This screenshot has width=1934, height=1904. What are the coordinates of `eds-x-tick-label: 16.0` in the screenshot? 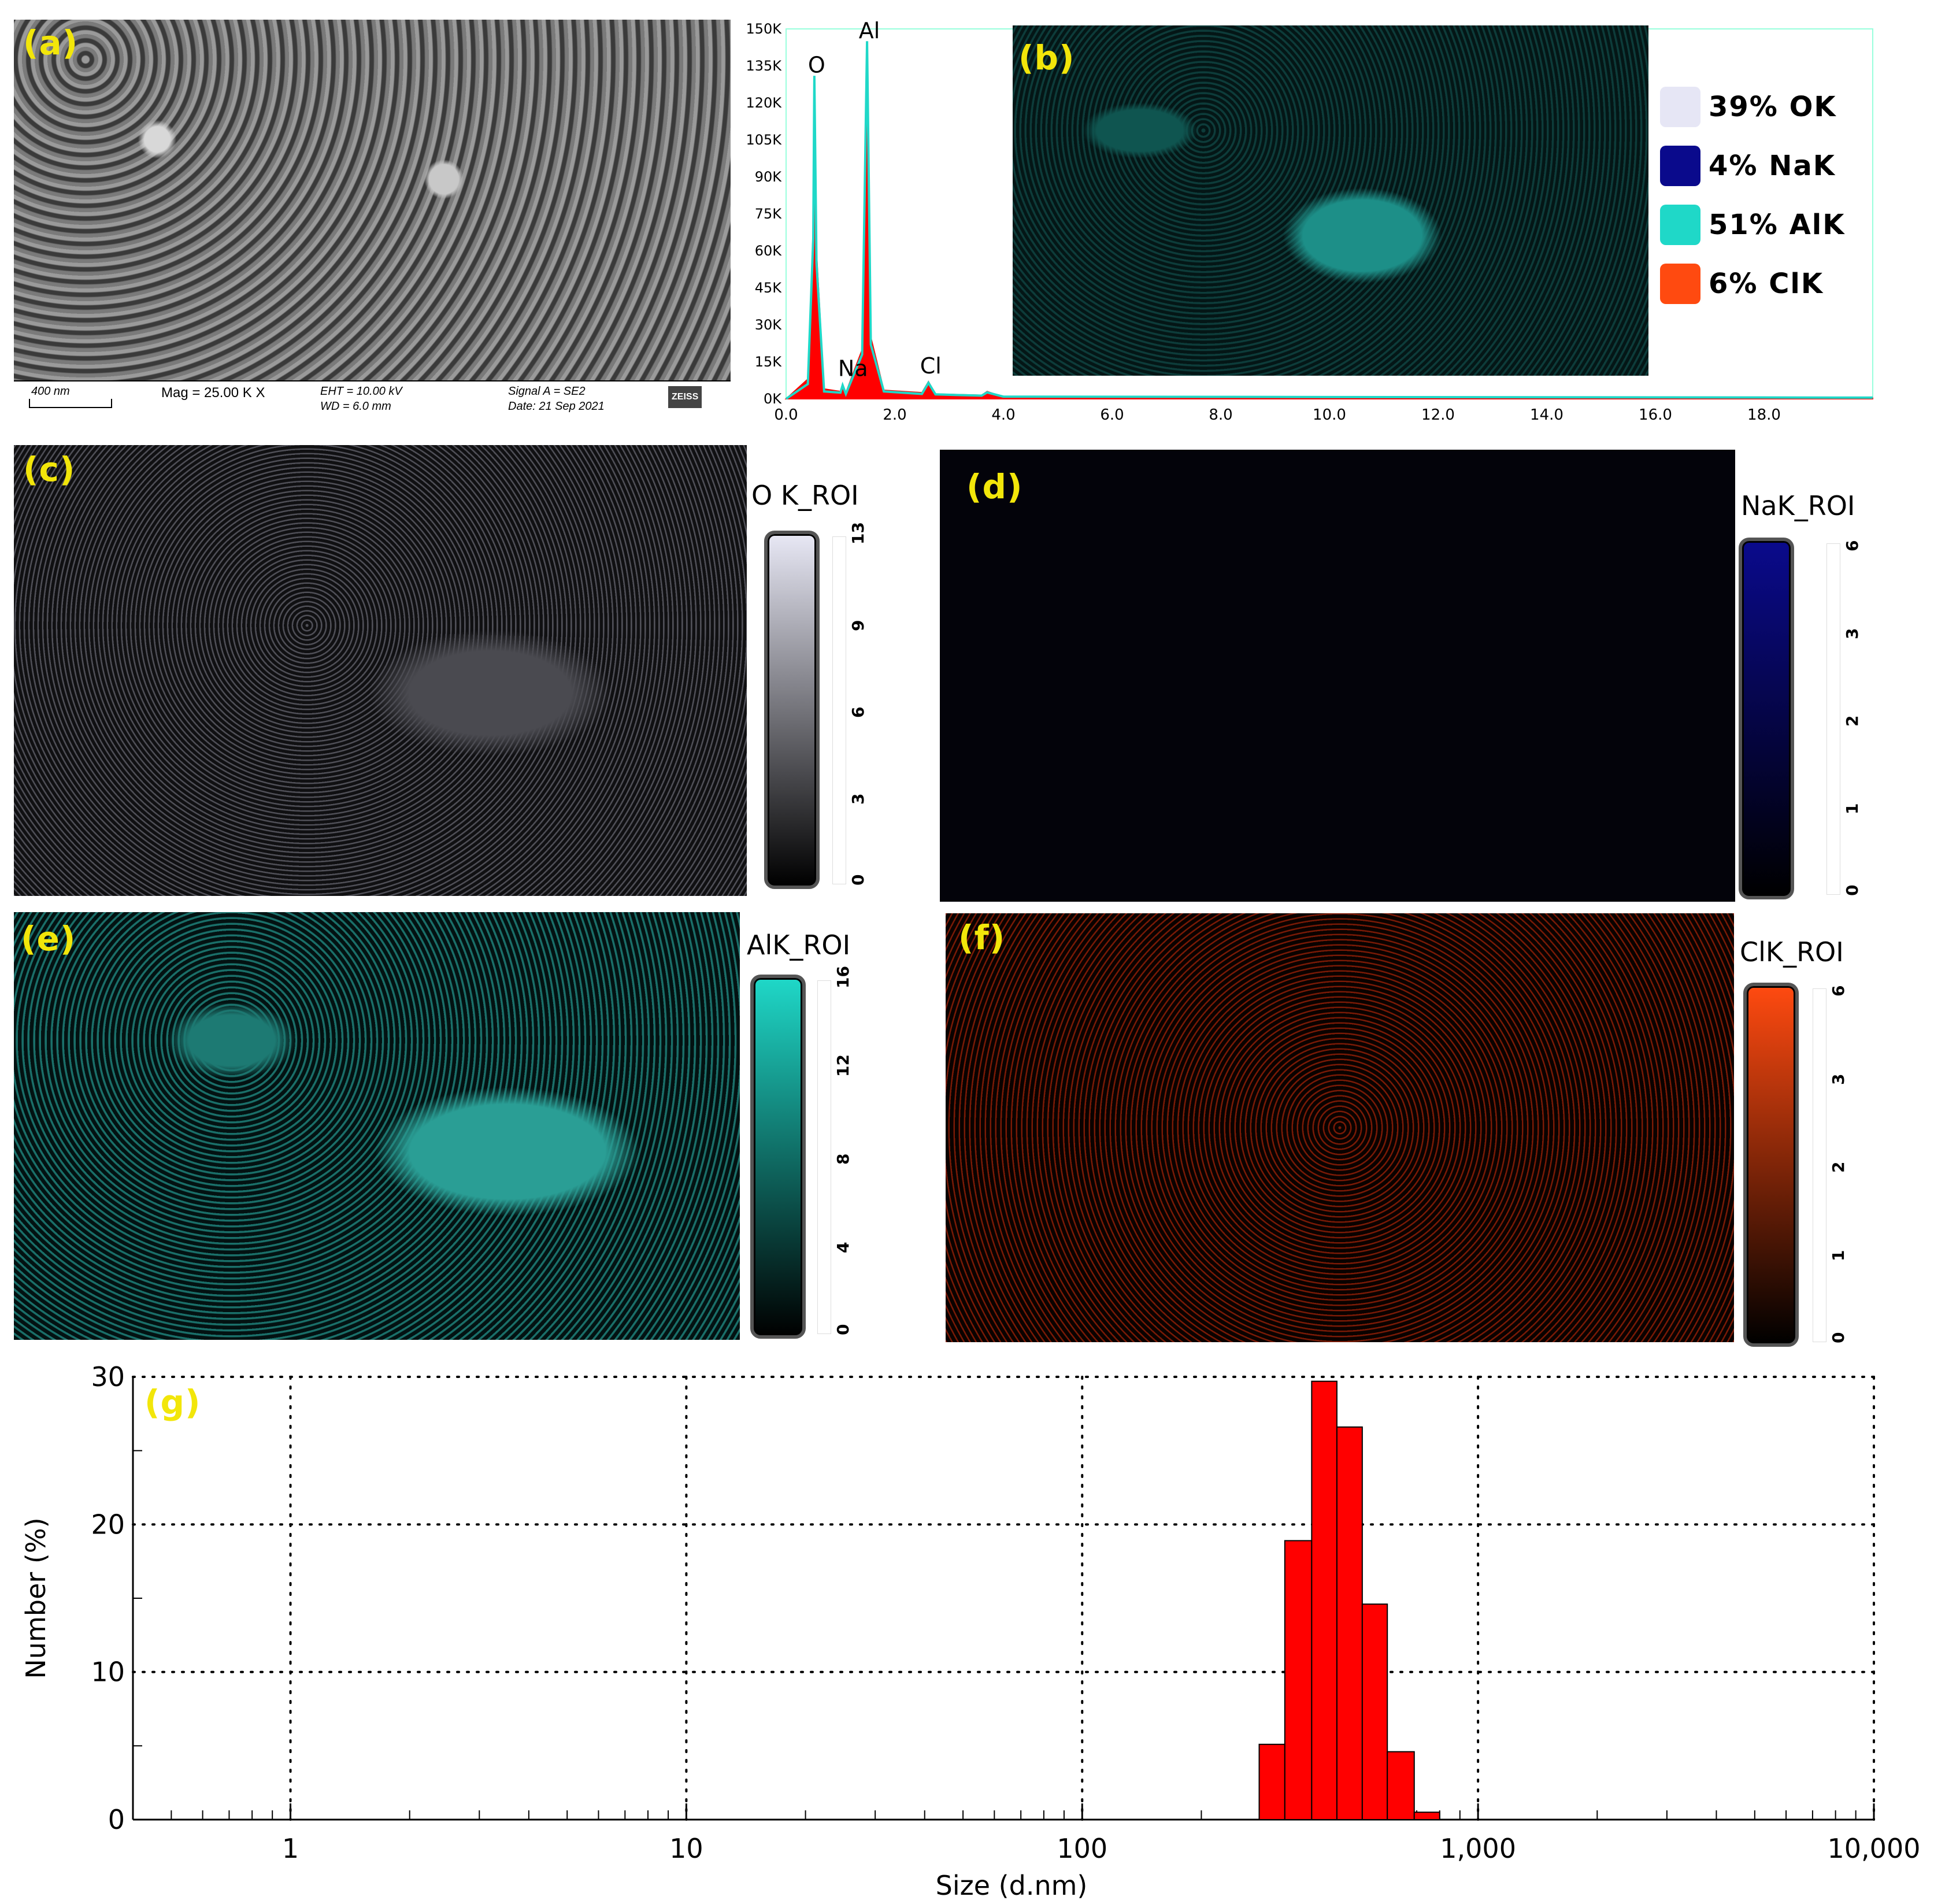 It's located at (1655, 415).